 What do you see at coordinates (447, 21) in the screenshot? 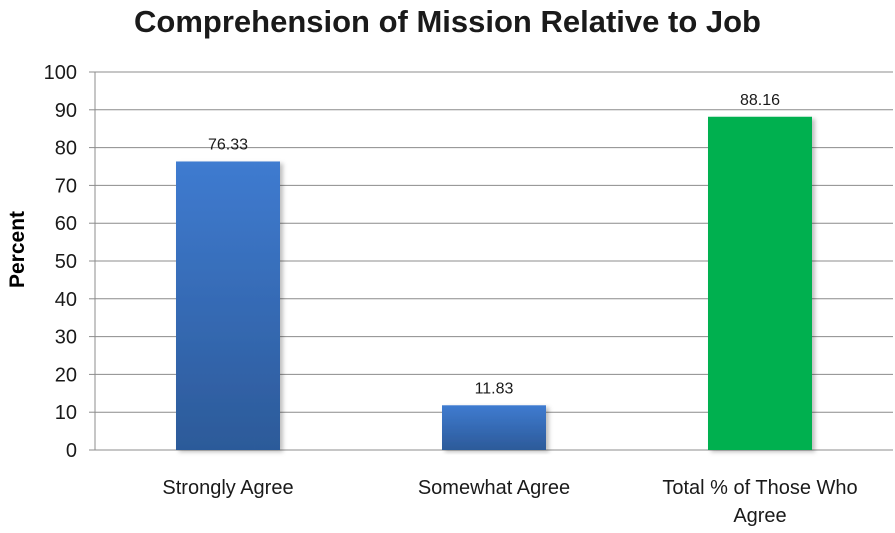
I see `chart-title: Comprehension of Mission Relative to Job` at bounding box center [447, 21].